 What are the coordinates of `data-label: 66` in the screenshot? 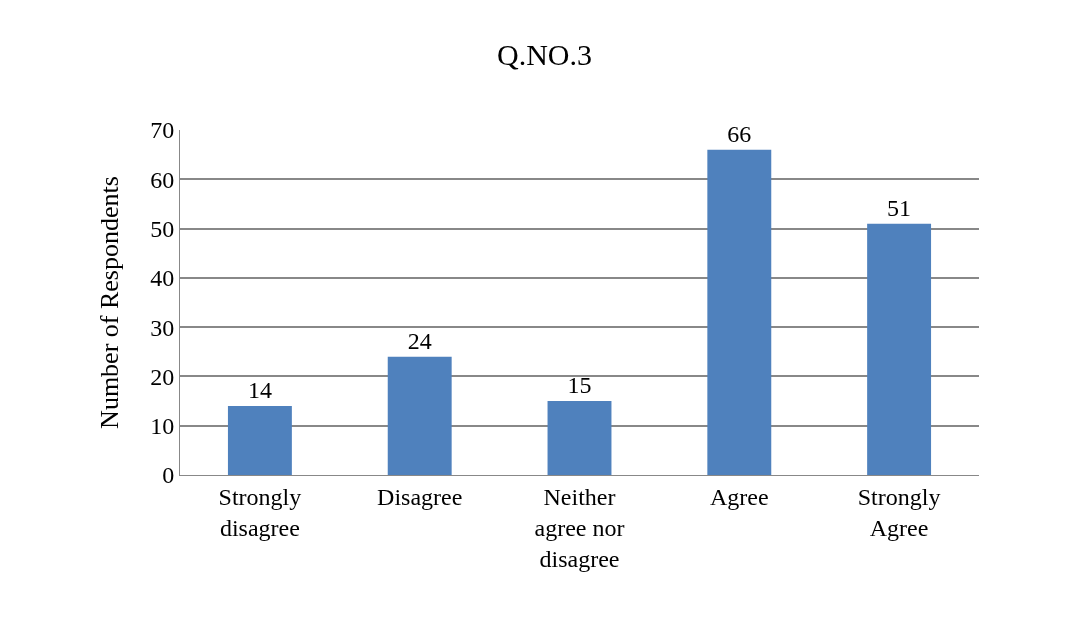 It's located at (739, 133).